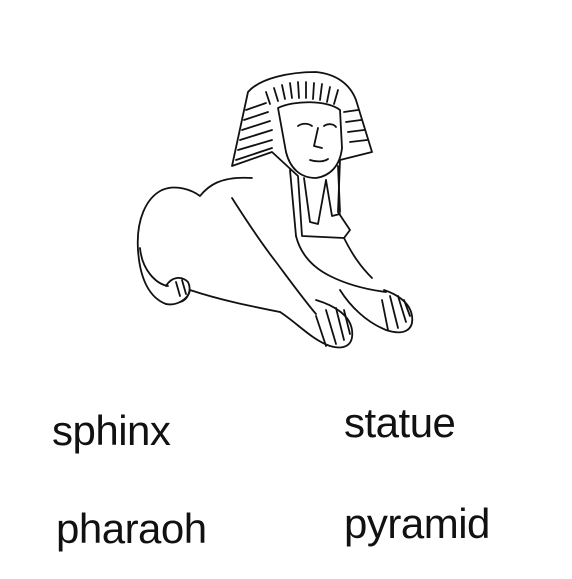 The width and height of the screenshot is (572, 579). What do you see at coordinates (400, 422) in the screenshot?
I see `option-statue: statue` at bounding box center [400, 422].